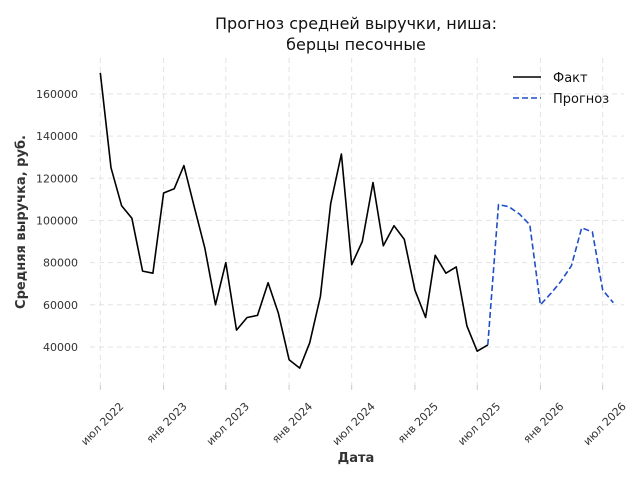 This screenshot has width=640, height=480. I want to click on y-tick-label: 80000, so click(60, 263).